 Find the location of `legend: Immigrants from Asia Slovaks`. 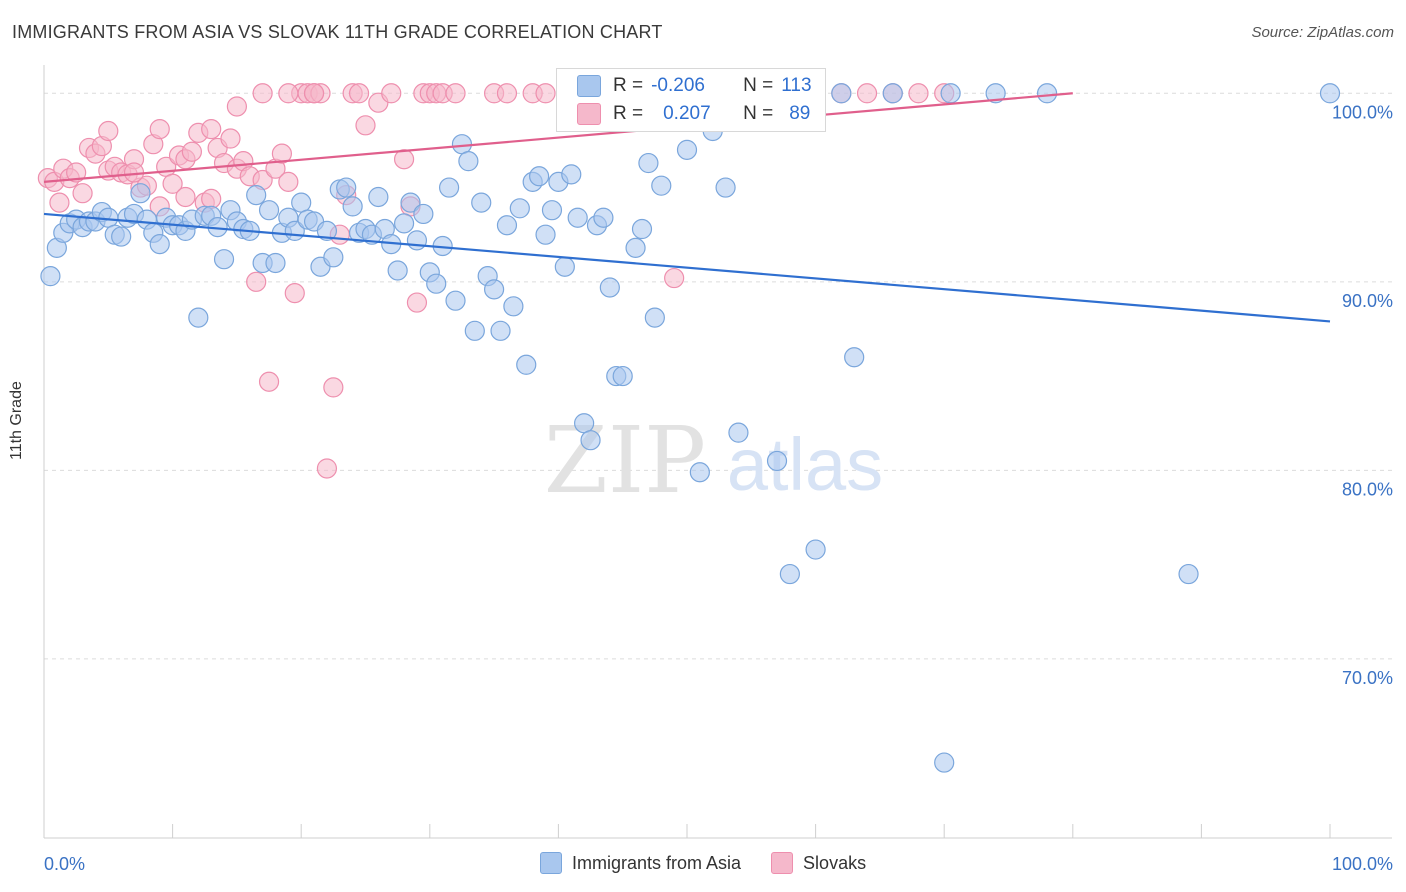

legend: Immigrants from Asia Slovaks is located at coordinates (703, 863).